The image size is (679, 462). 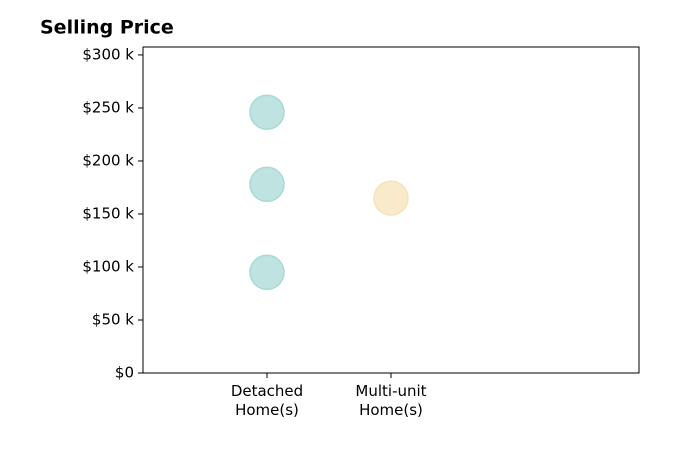 What do you see at coordinates (391, 400) in the screenshot?
I see `x-tick-label: Multi-unit Home(s)` at bounding box center [391, 400].